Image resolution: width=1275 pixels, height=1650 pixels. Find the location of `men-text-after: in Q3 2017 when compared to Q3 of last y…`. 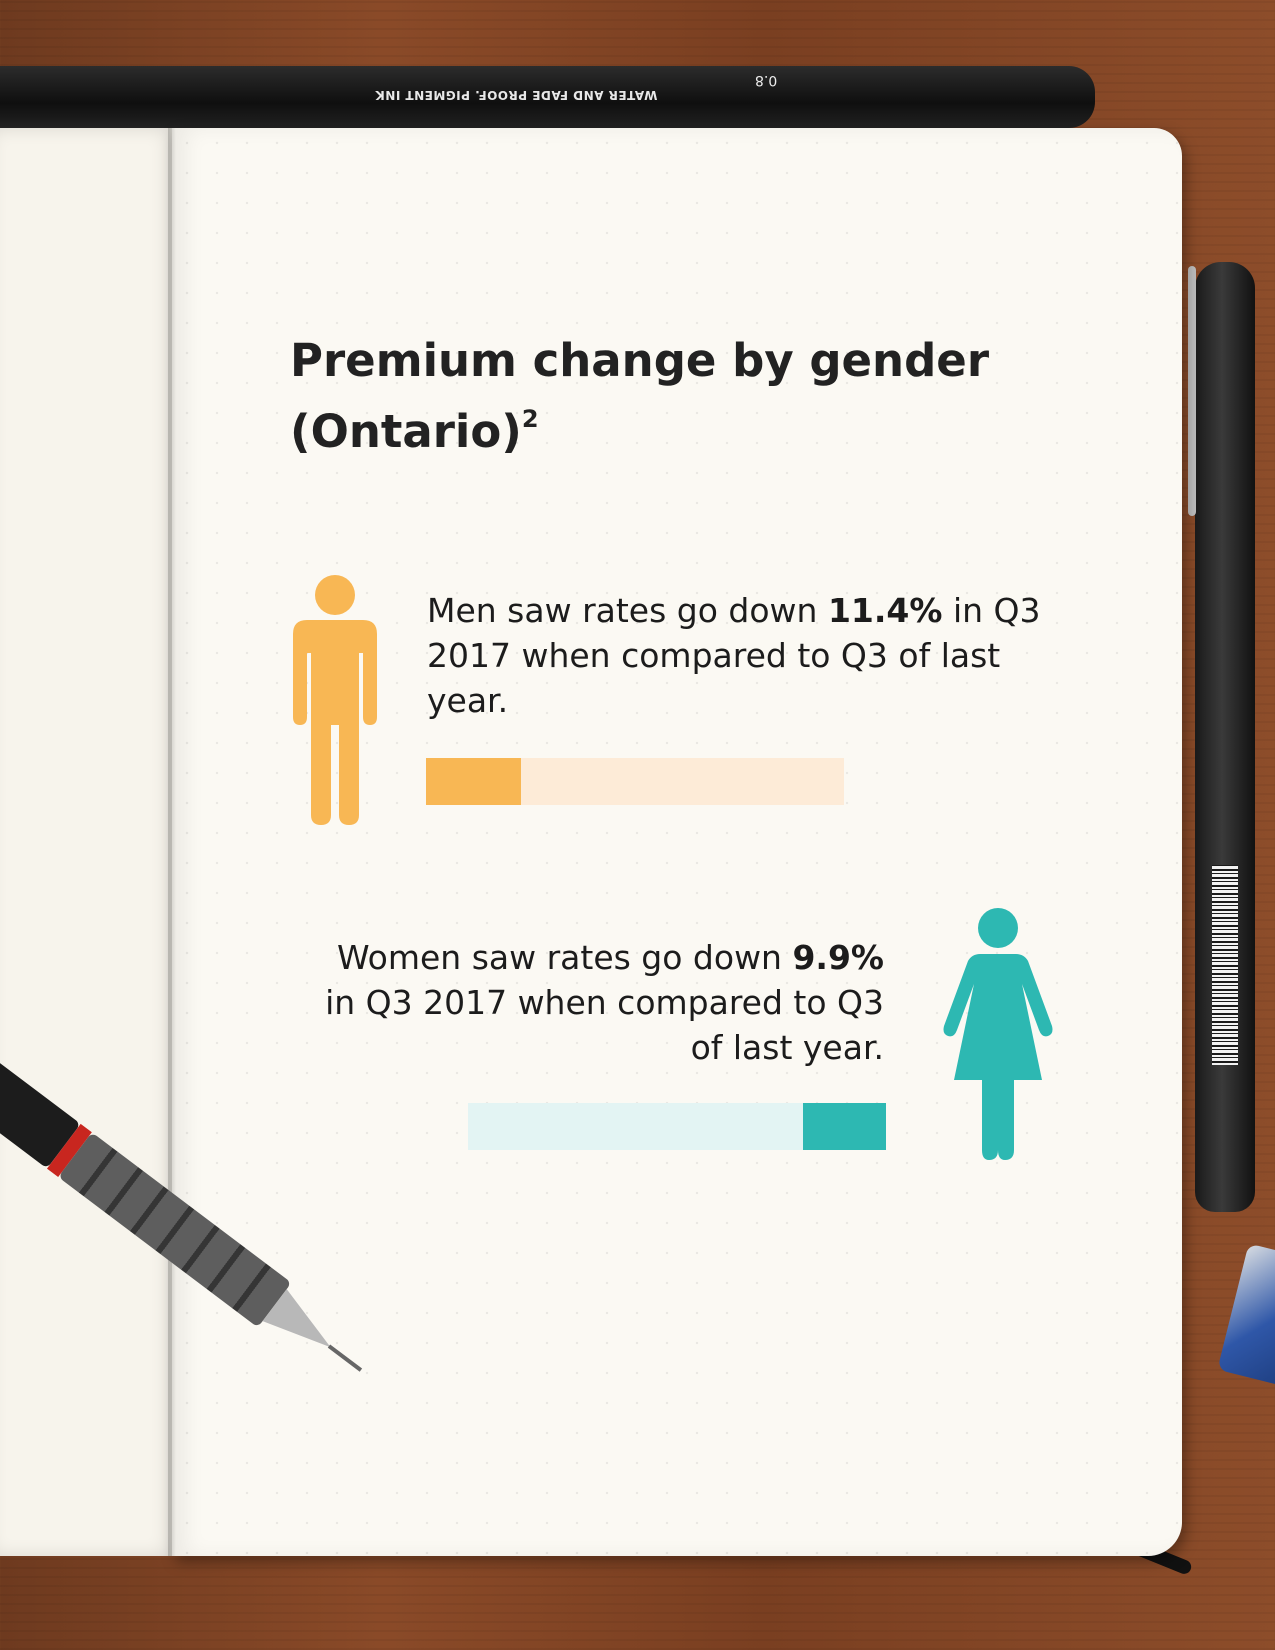

men-text-after: in Q3 2017 when compared to Q3 of last y… is located at coordinates (734, 655).